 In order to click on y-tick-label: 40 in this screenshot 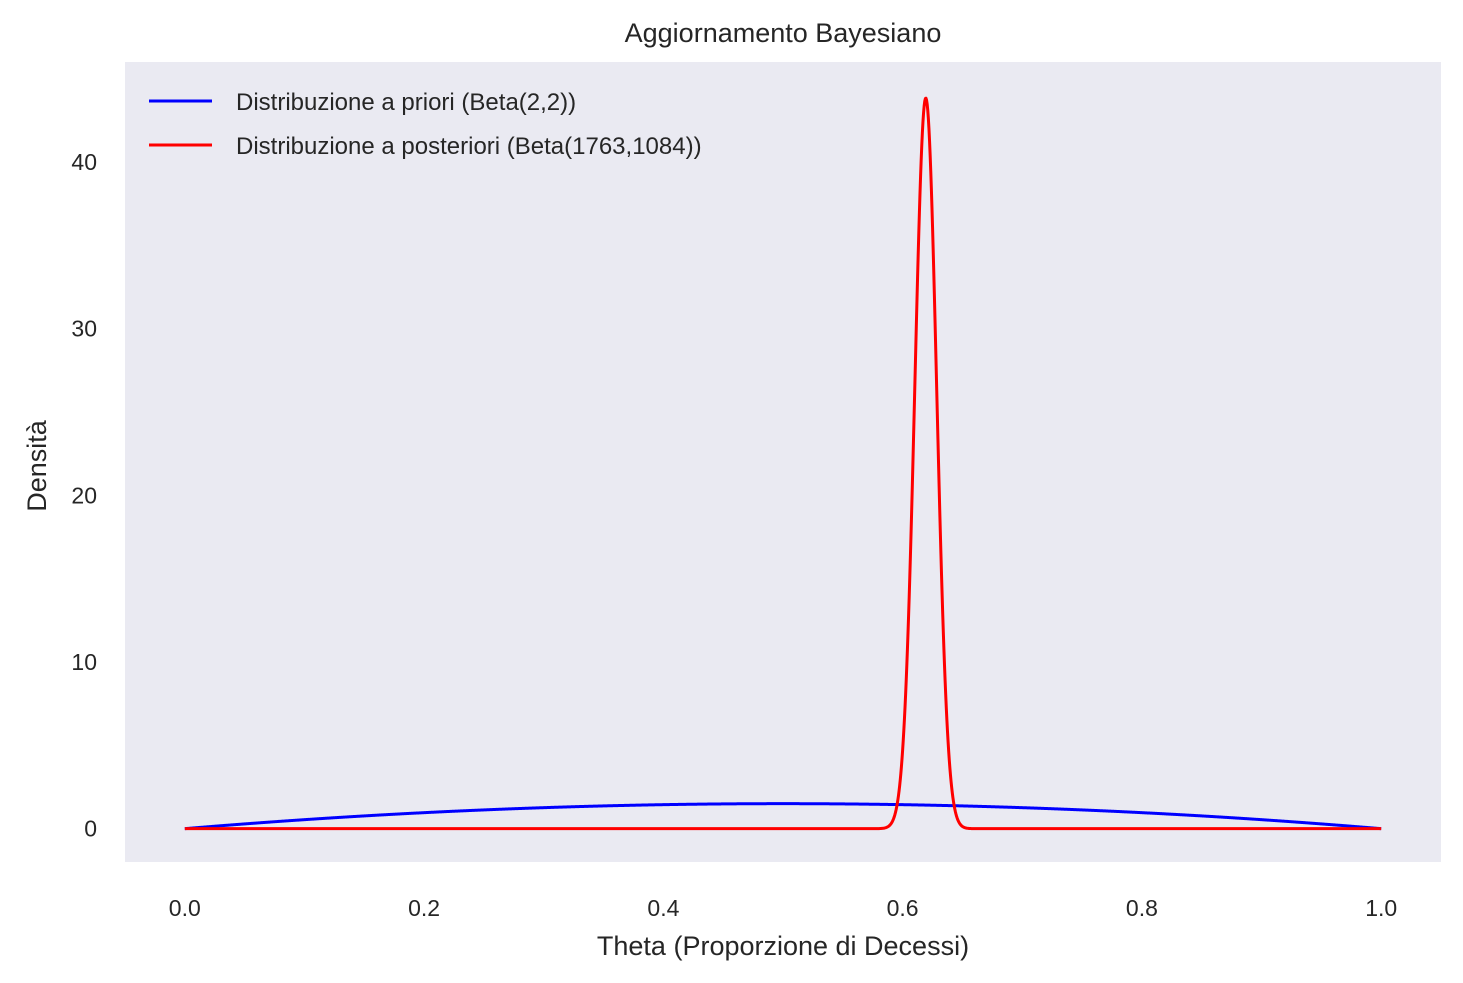, I will do `click(84, 162)`.